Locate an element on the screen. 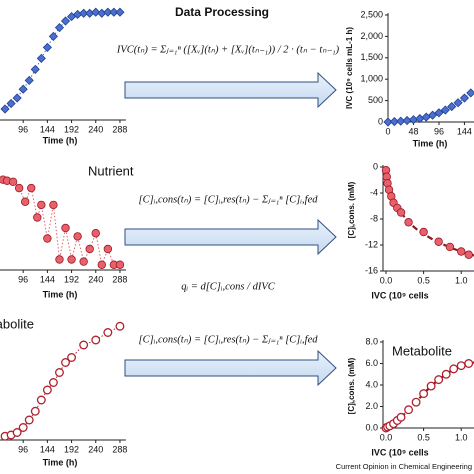 The height and width of the screenshot is (474, 474). y-tick-label: -8 is located at coordinates (374, 218).